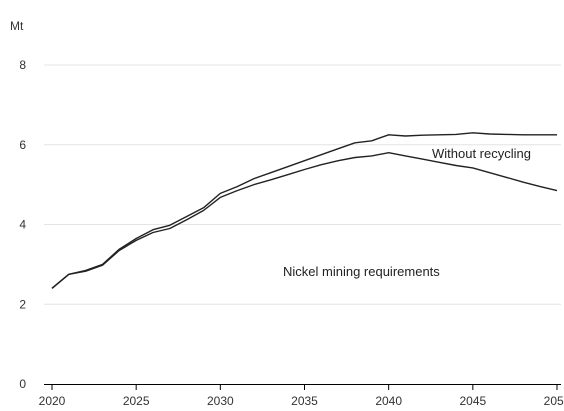 This screenshot has height=411, width=564. Describe the element at coordinates (554, 401) in the screenshot. I see `x-tick-label-2050: 2050` at that location.